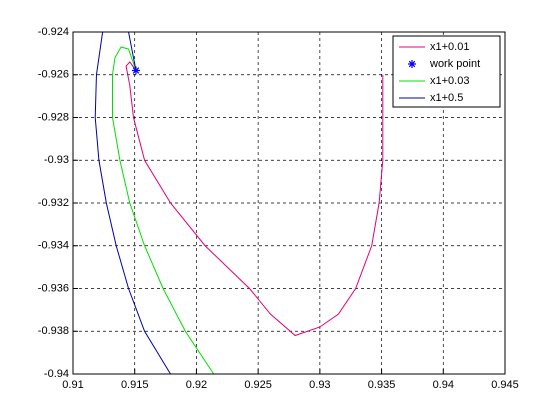 The height and width of the screenshot is (420, 560). What do you see at coordinates (135, 385) in the screenshot?
I see `x-tick-label: 0.915` at bounding box center [135, 385].